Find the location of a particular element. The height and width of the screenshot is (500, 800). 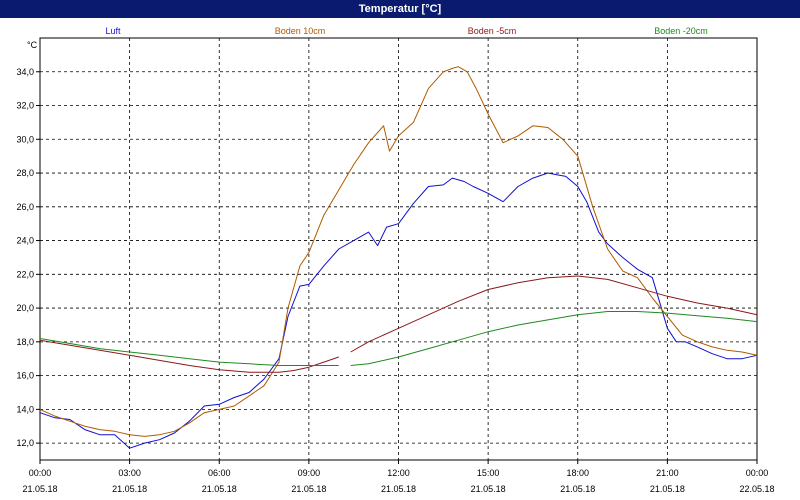

y-tick-label: 18,0 is located at coordinates (25, 342).